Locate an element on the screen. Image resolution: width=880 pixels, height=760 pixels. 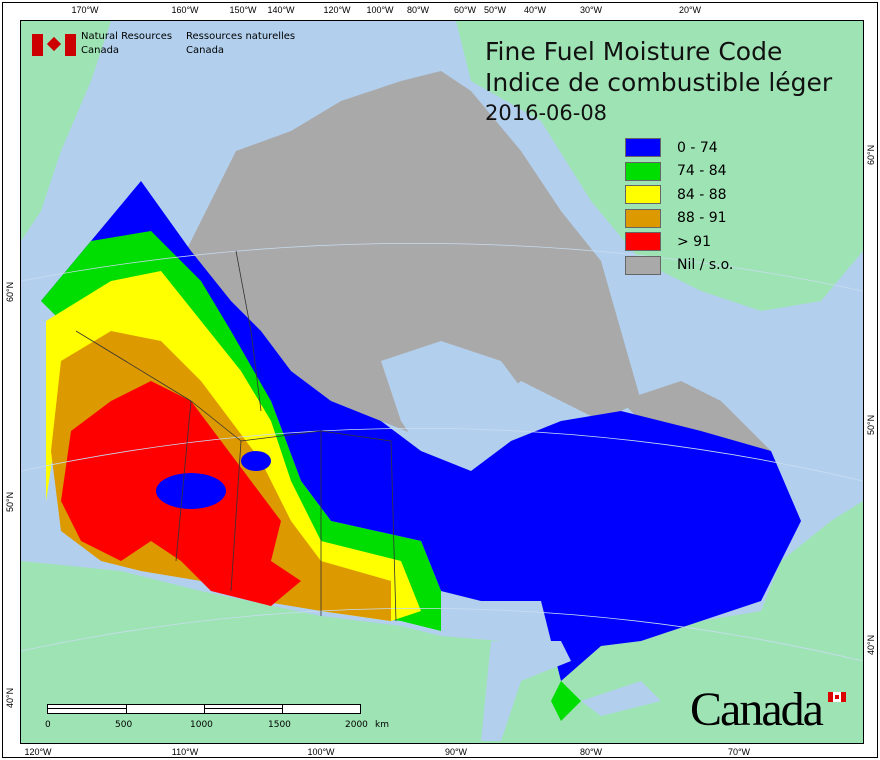
legend-label: 84 - 88 is located at coordinates (702, 194).